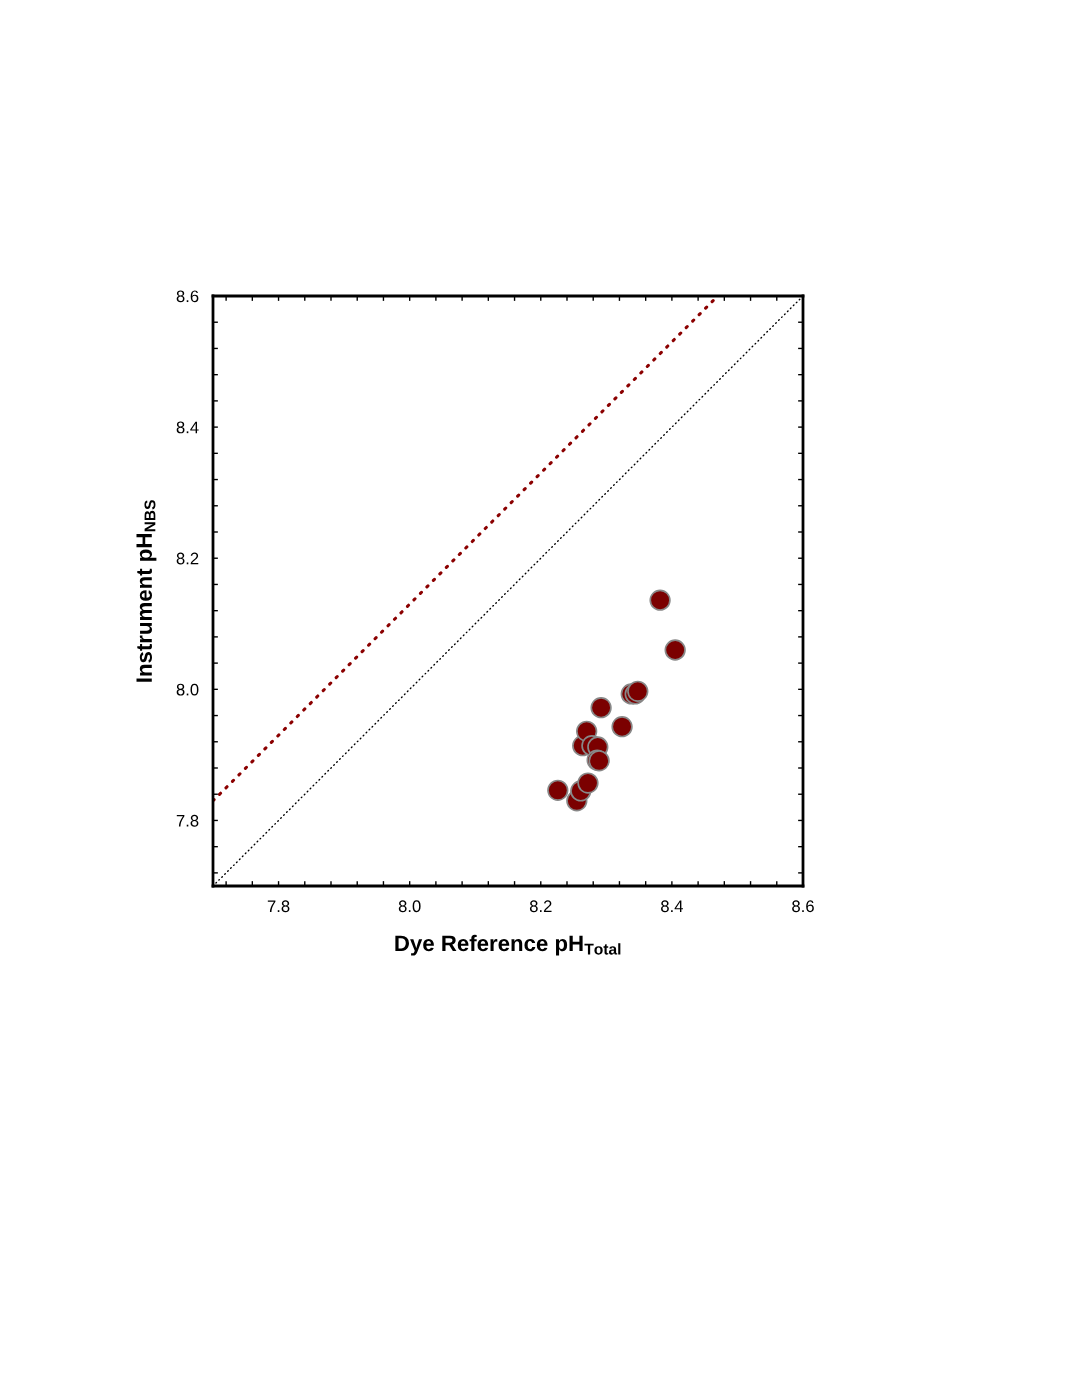  What do you see at coordinates (187, 689) in the screenshot?
I see `y-tick-label: 8.0` at bounding box center [187, 689].